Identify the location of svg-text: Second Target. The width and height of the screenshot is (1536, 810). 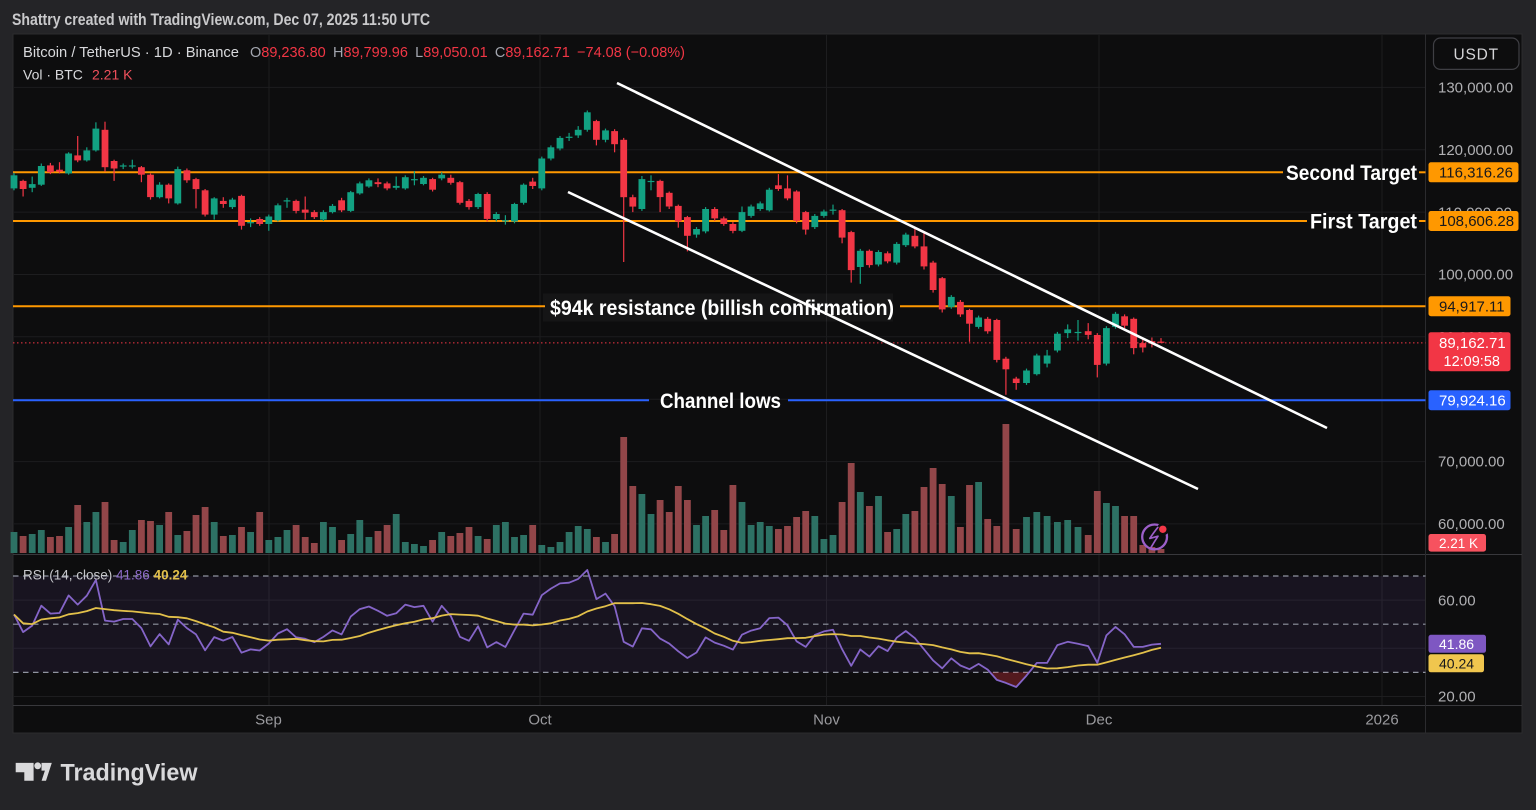
(1351, 173).